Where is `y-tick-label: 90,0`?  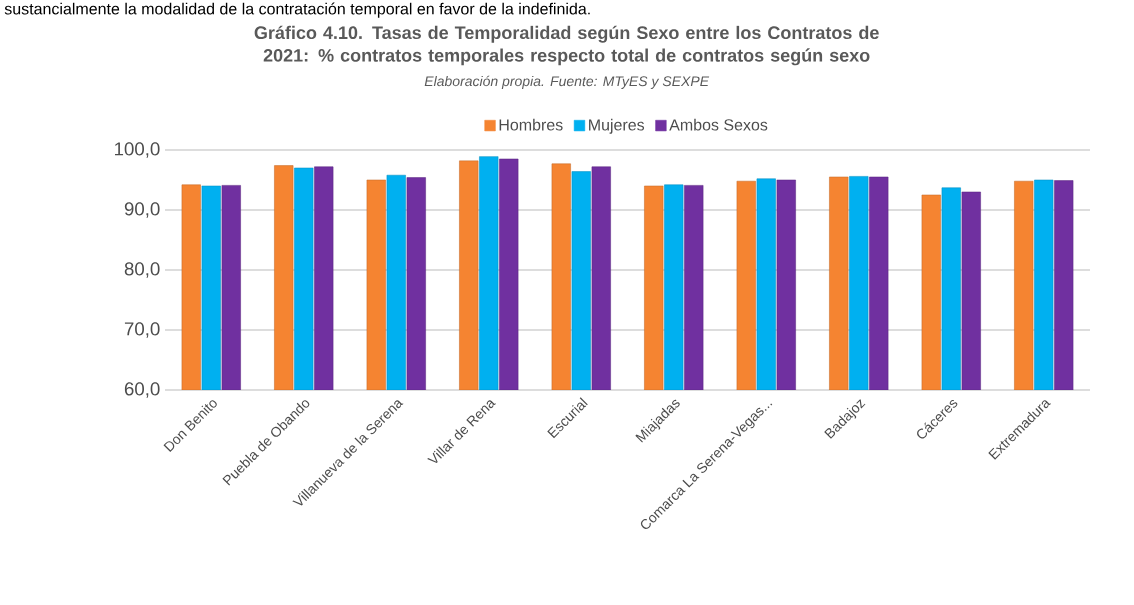
y-tick-label: 90,0 is located at coordinates (142, 210).